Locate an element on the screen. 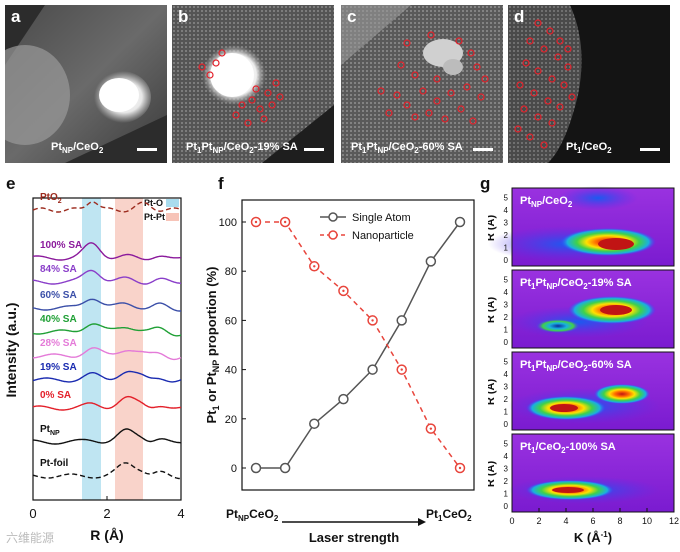 The height and width of the screenshot is (552, 680). legend-pt-o-swatch is located at coordinates (172, 203).